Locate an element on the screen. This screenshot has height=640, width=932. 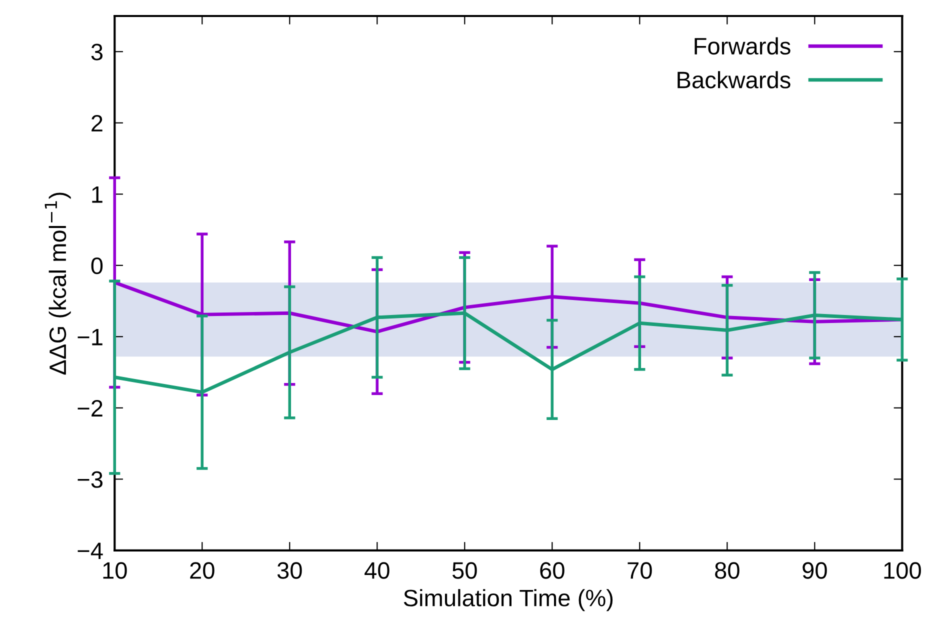
x-tick-label: 90 is located at coordinates (814, 570).